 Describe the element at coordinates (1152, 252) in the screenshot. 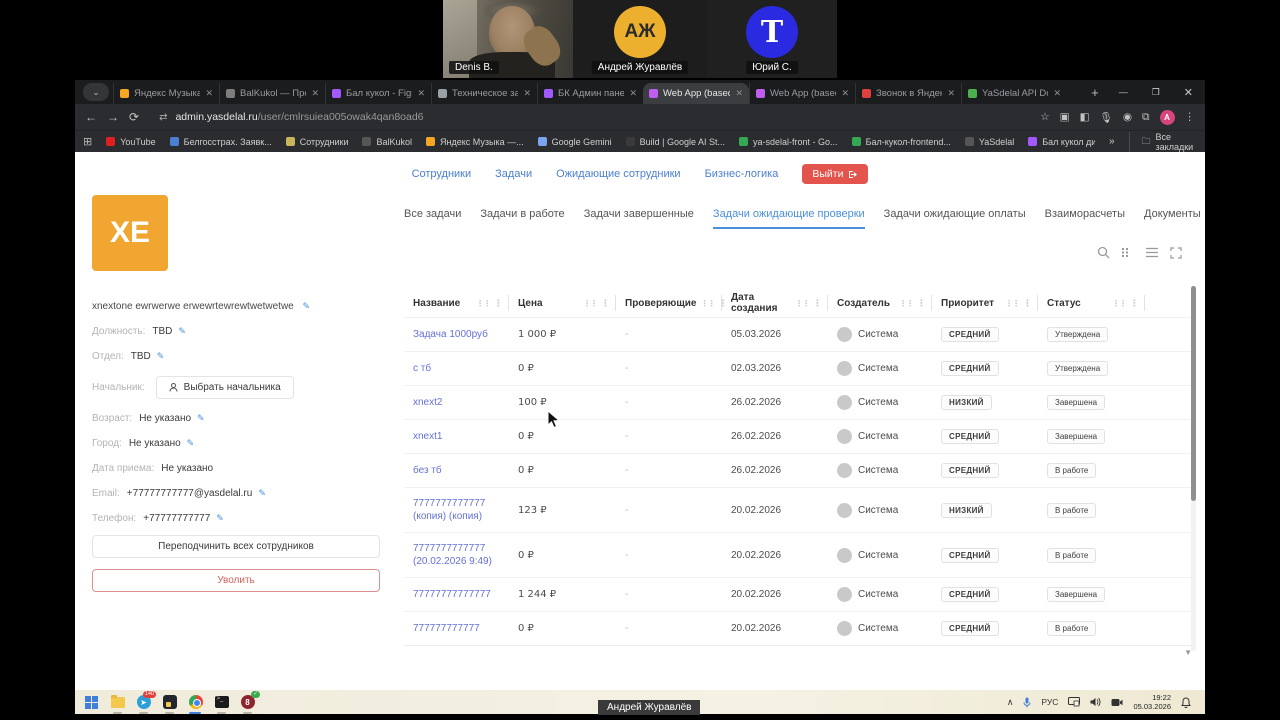

I see `density-icon` at that location.